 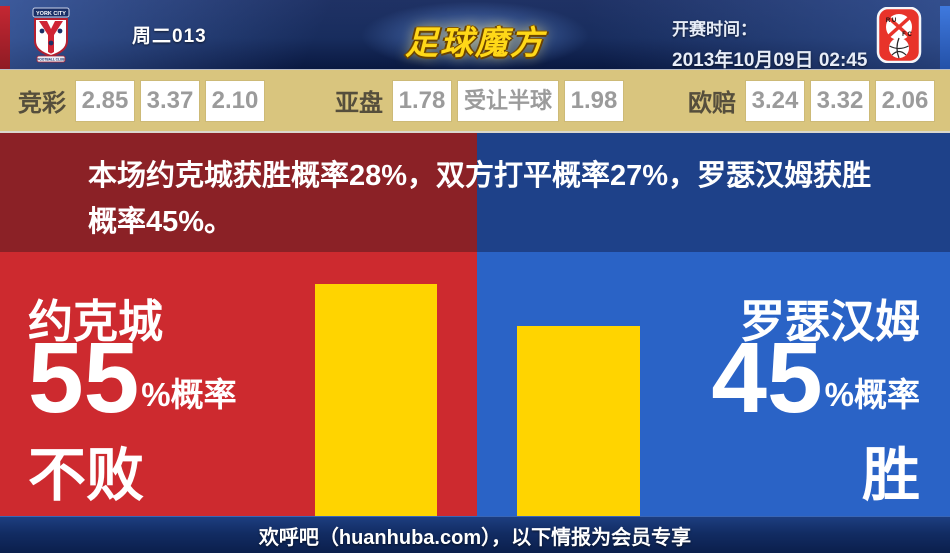 What do you see at coordinates (769, 43) in the screenshot?
I see `kickoff-time-block: 开赛时间： 2013年10月09日 02:45` at bounding box center [769, 43].